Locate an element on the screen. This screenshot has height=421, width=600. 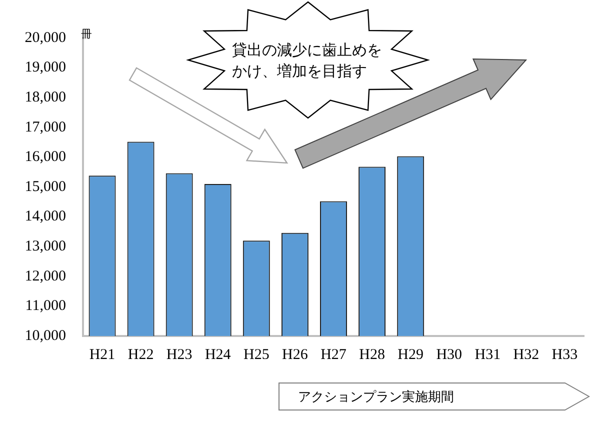
x-tick-label: H33 is located at coordinates (565, 354).